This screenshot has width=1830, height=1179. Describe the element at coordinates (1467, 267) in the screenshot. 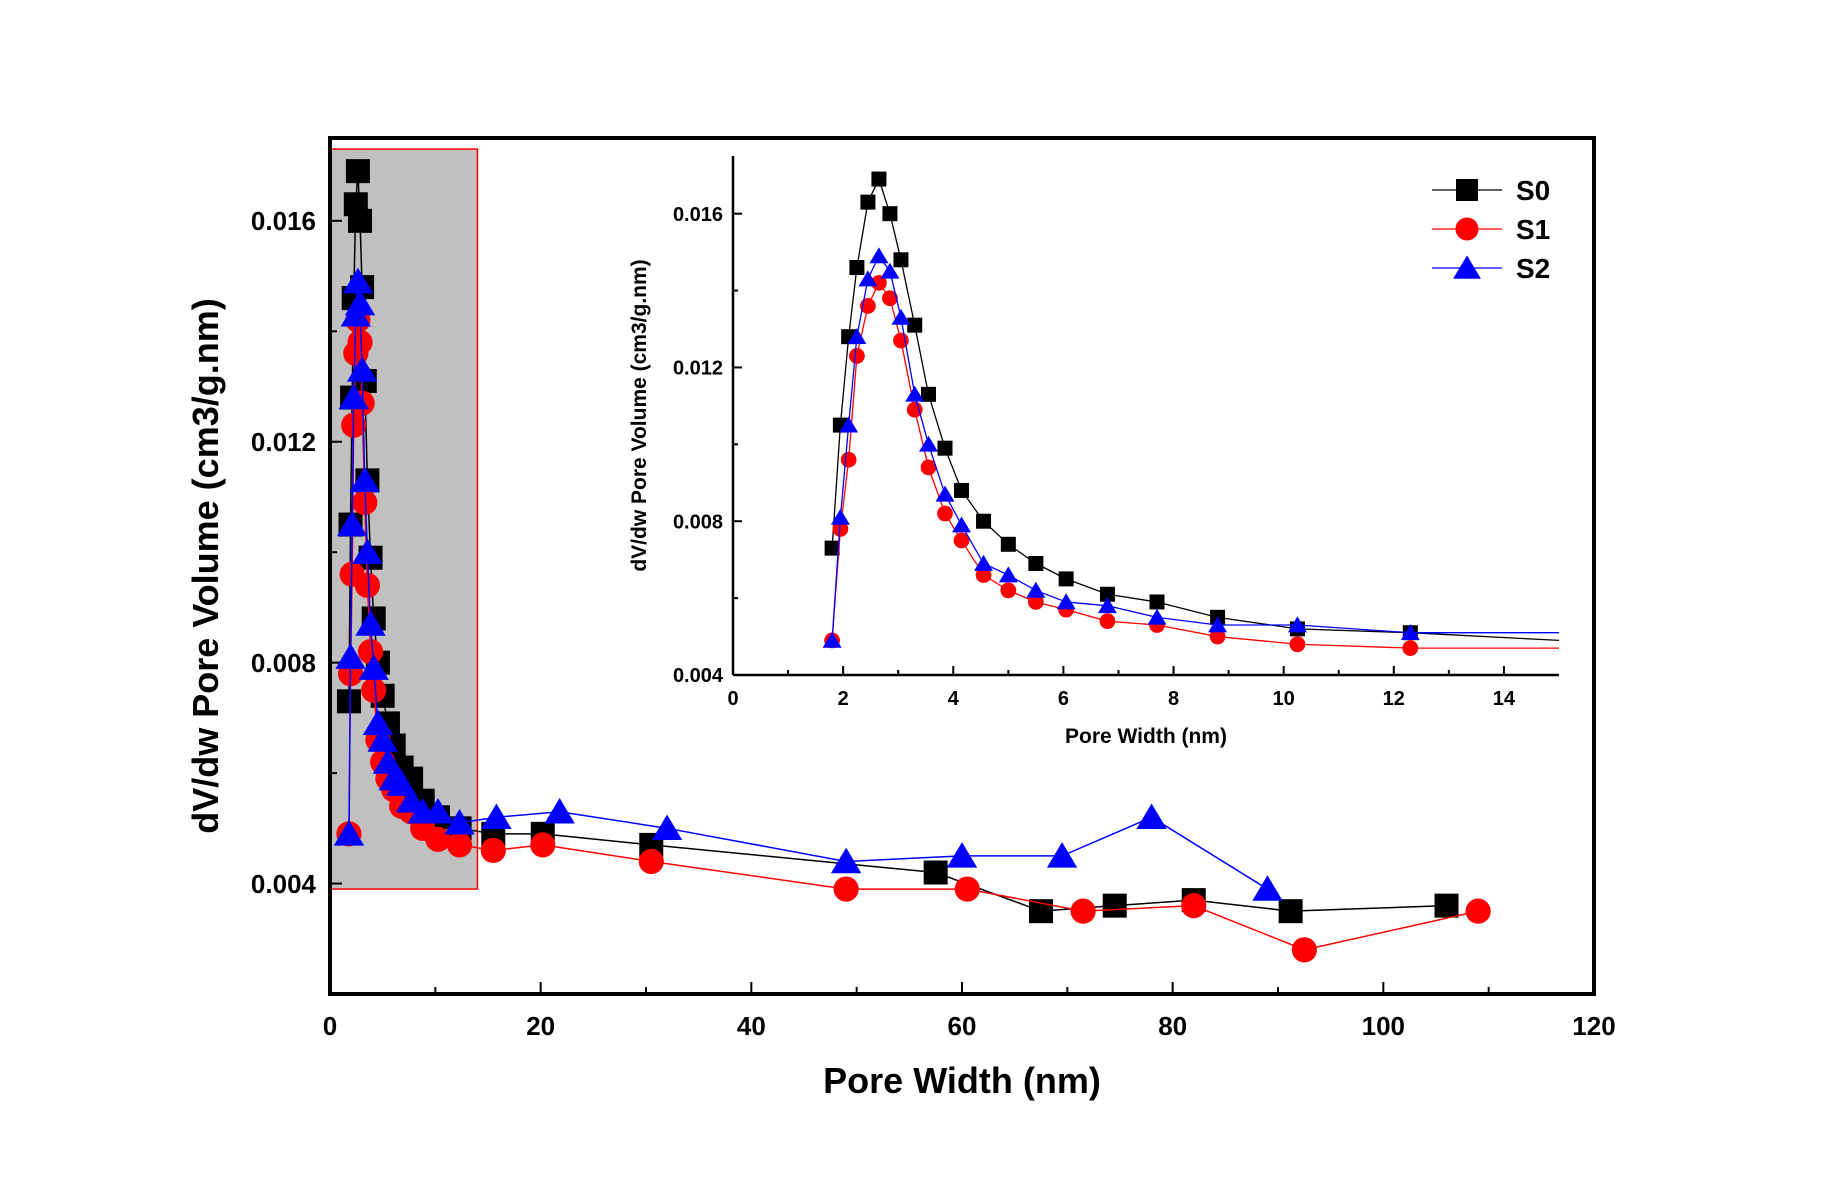

I see `legend-marker-s2` at that location.